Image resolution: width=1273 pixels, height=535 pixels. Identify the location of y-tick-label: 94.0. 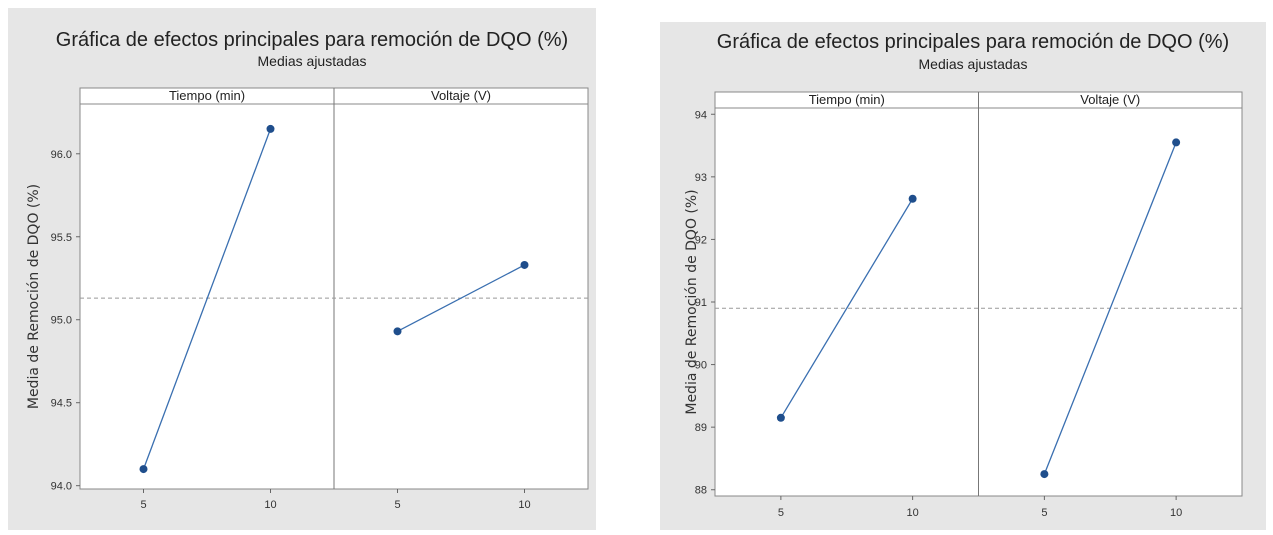
(61, 487).